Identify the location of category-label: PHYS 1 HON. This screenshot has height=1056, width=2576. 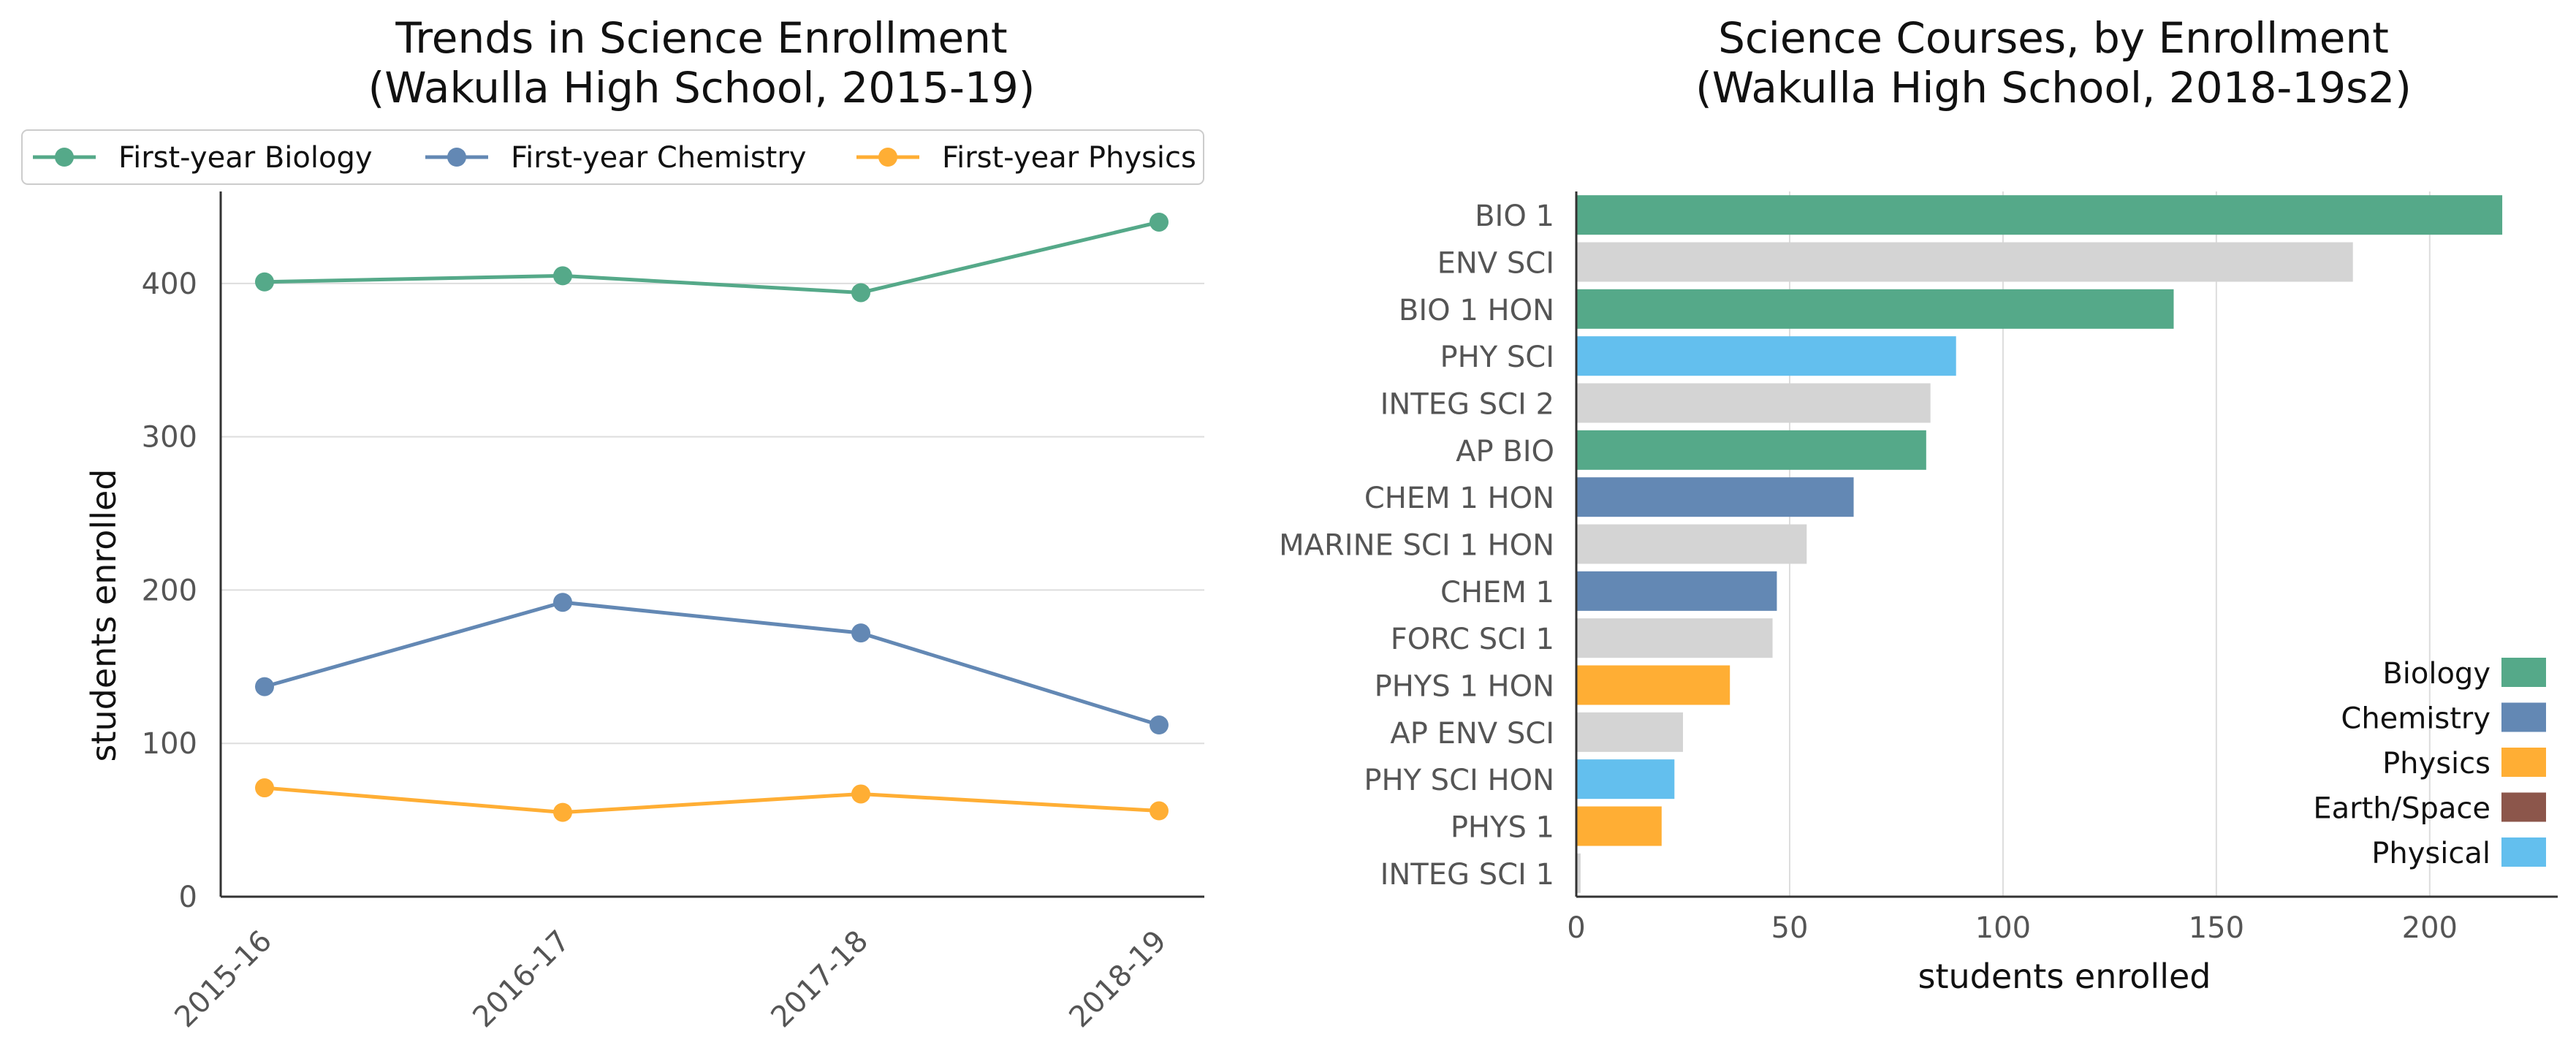
(1465, 687).